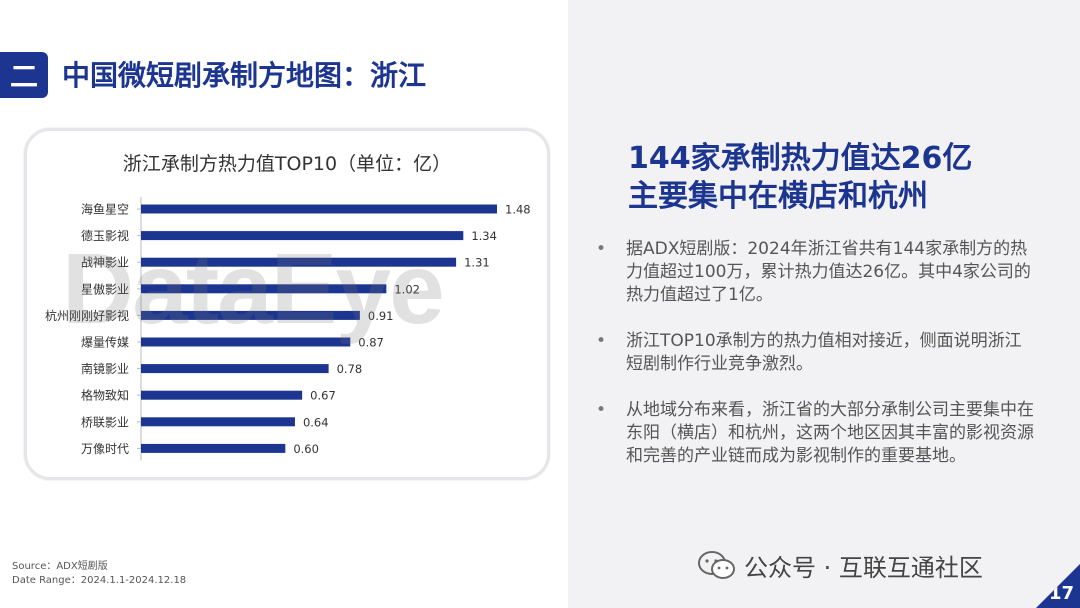 The image size is (1080, 608). Describe the element at coordinates (24, 75) in the screenshot. I see `section-badge: 二` at that location.